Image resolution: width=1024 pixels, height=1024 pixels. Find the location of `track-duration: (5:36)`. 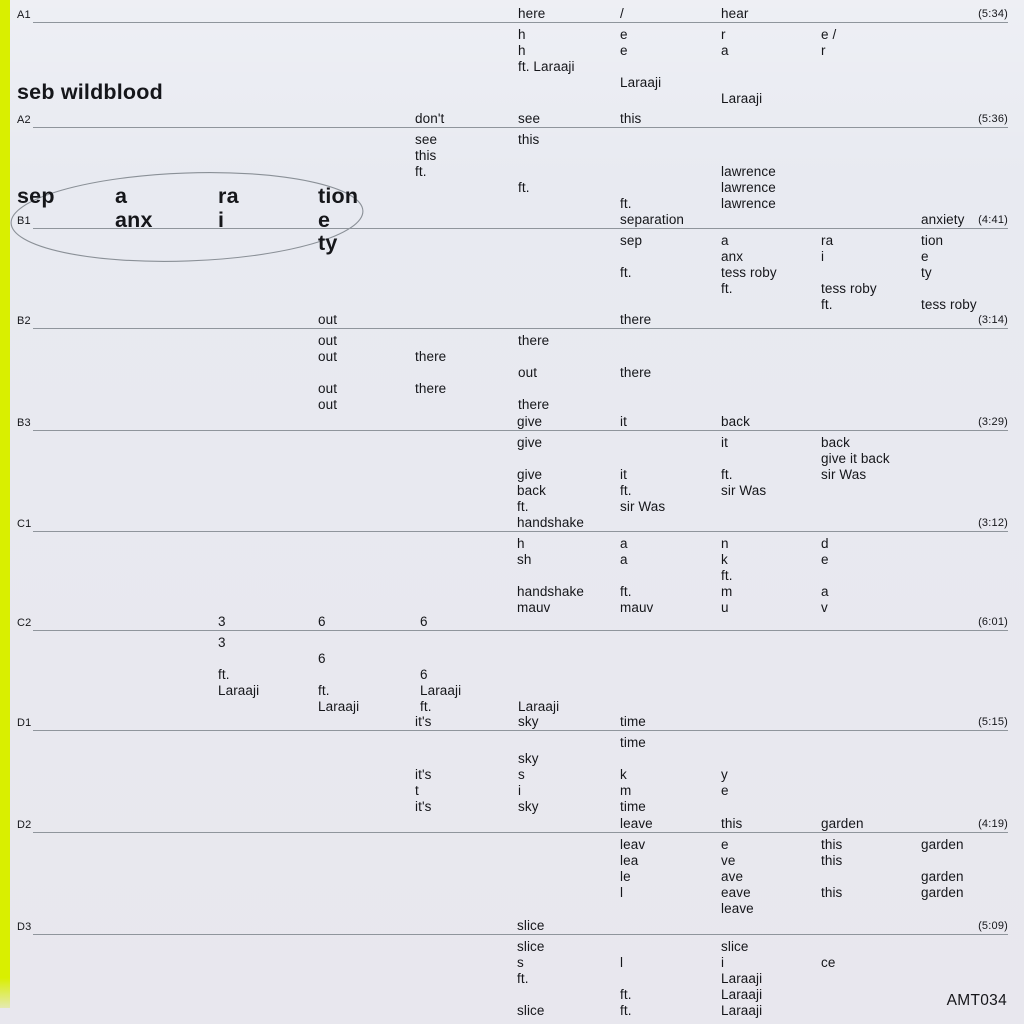

track-duration: (5:36) is located at coordinates (993, 119).